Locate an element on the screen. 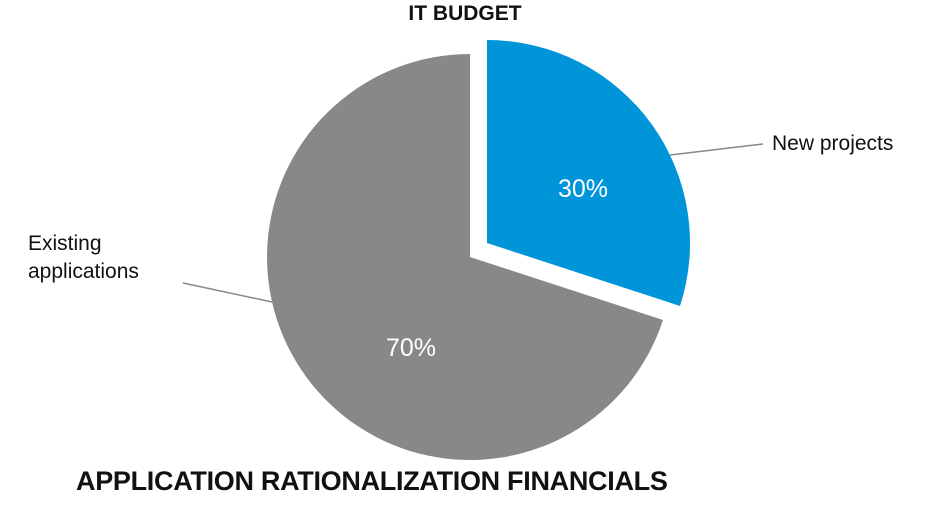 The height and width of the screenshot is (507, 930). chart-title: IT BUDGET is located at coordinates (465, 13).